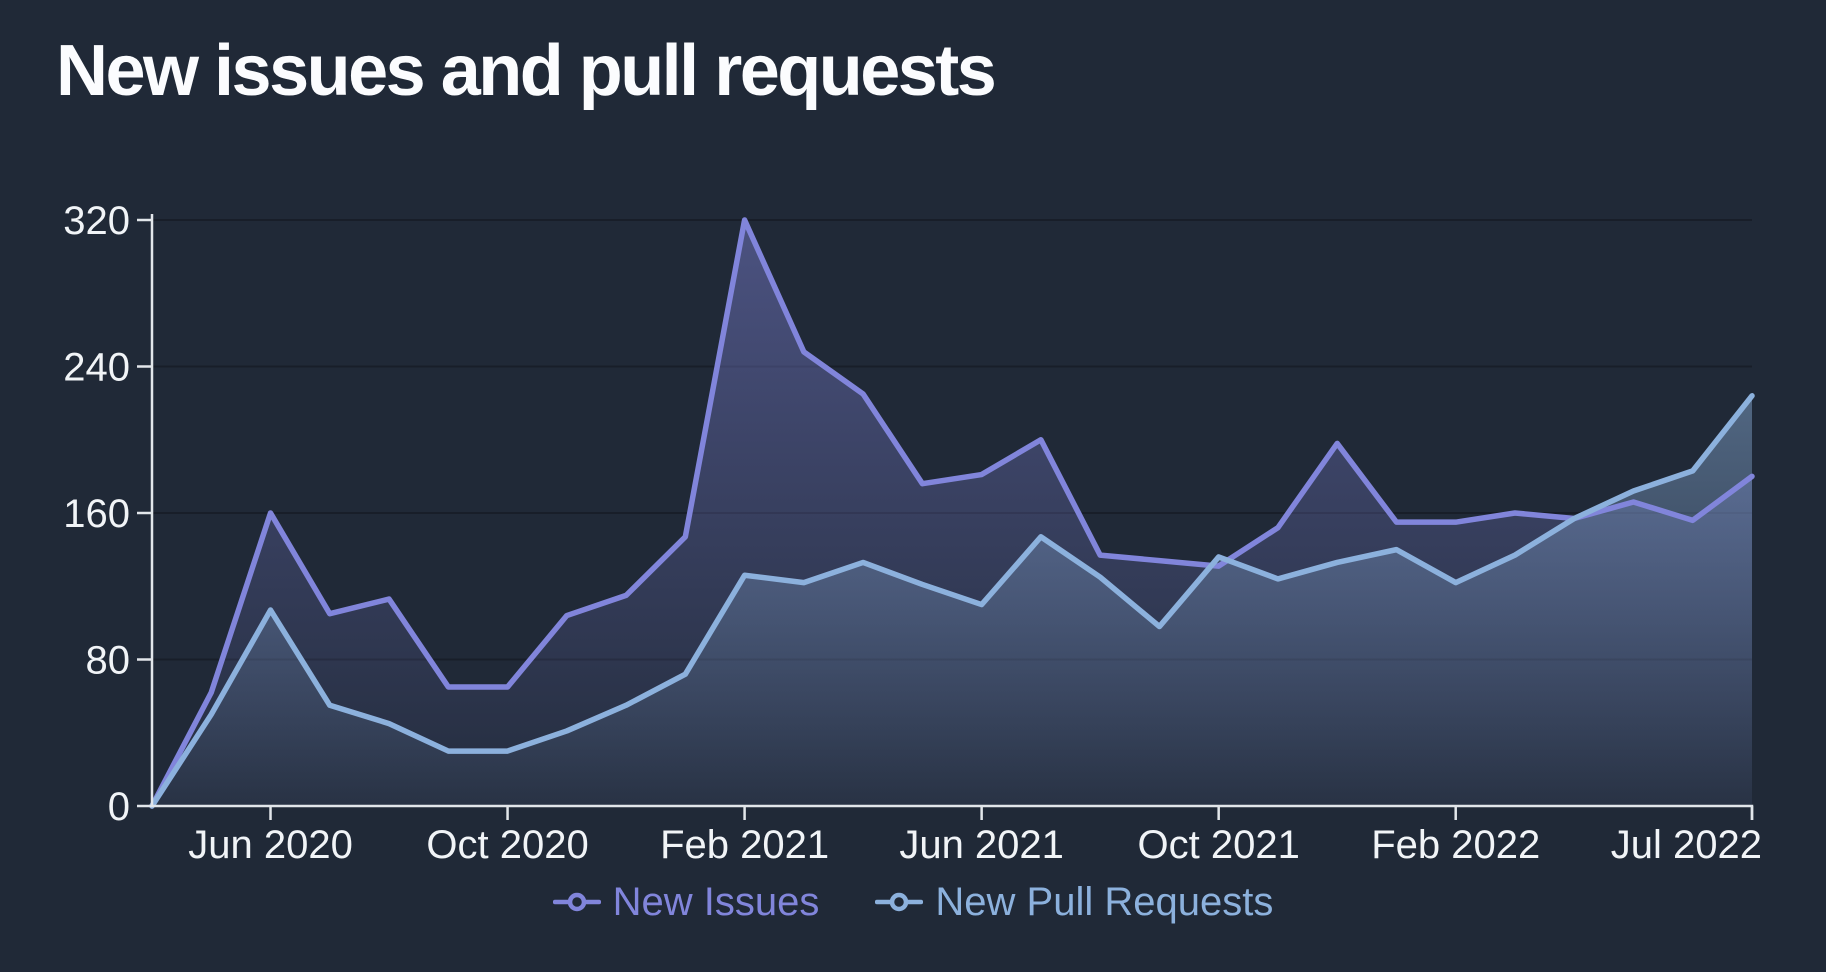  Describe the element at coordinates (108, 661) in the screenshot. I see `y-tick-label-80: 80` at that location.